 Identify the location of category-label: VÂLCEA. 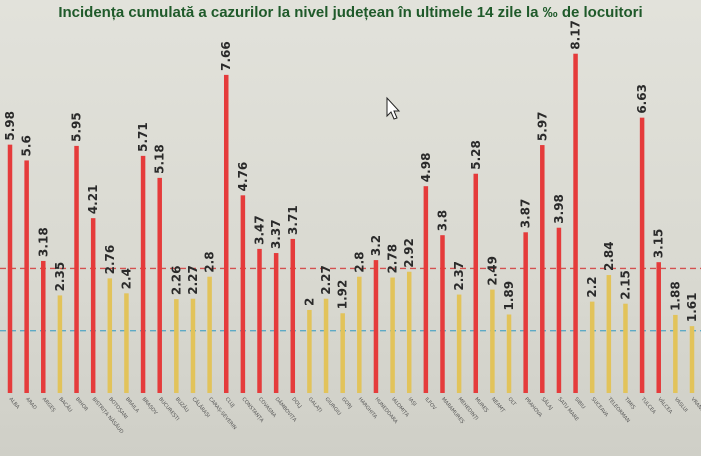
(665, 406).